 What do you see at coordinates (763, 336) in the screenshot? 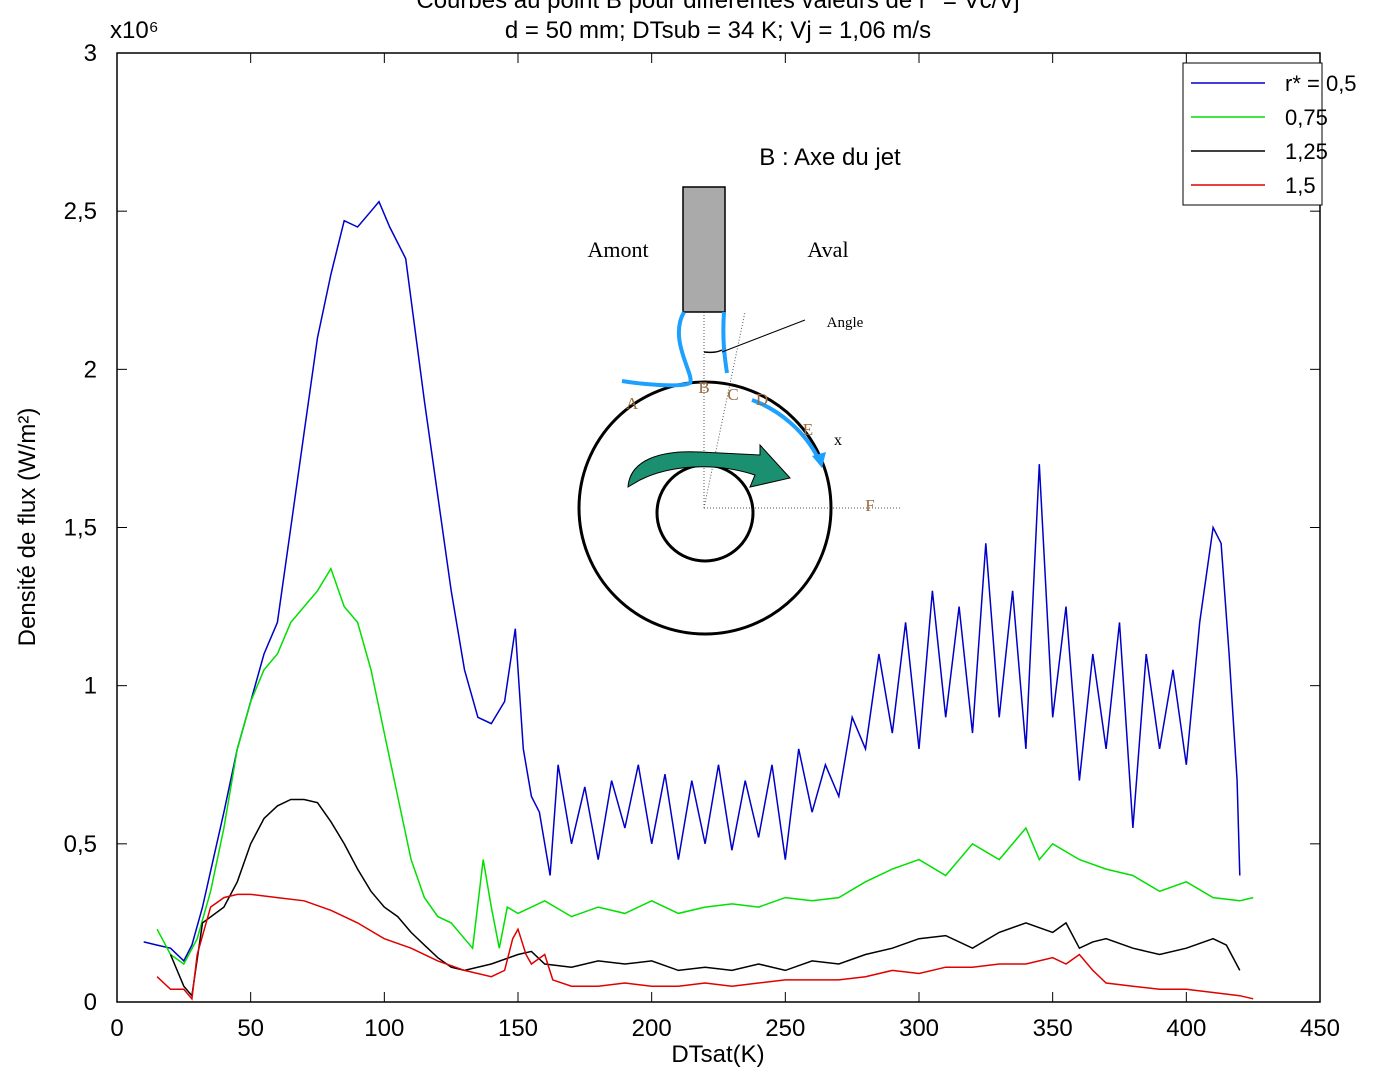
I see `angle-pointer` at bounding box center [763, 336].